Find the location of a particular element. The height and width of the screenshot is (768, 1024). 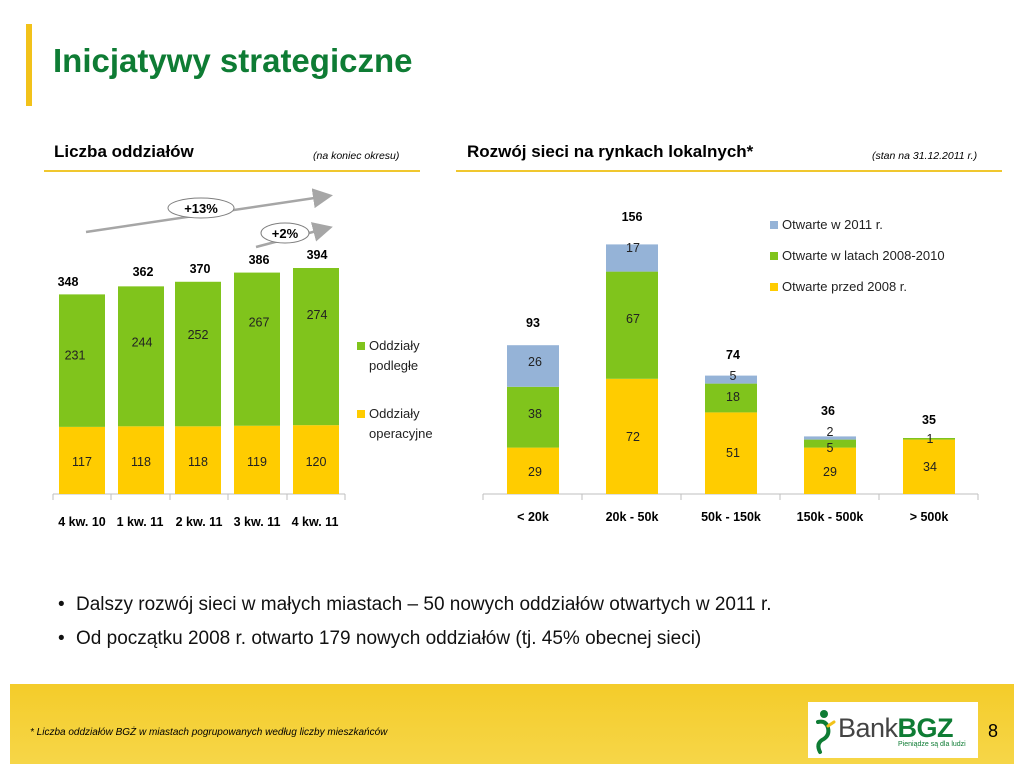

data-label: 26 is located at coordinates (535, 362).